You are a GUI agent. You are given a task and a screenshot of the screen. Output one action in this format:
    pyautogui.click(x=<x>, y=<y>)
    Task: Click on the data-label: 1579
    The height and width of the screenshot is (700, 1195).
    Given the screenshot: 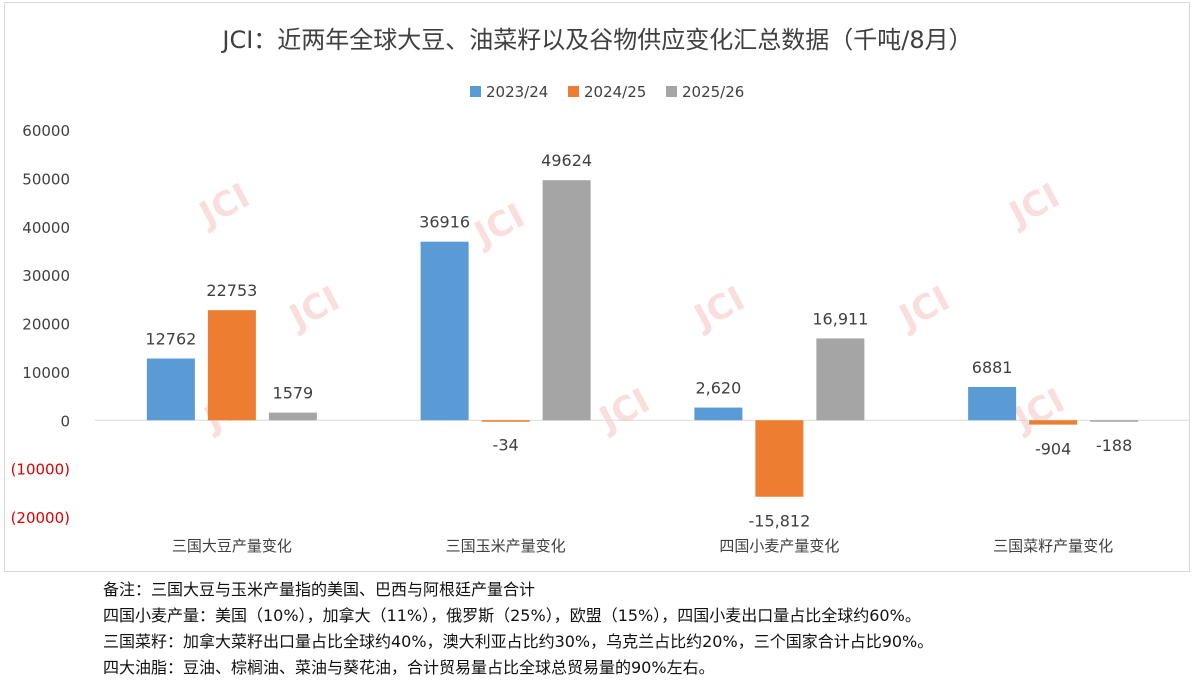 What is the action you would take?
    pyautogui.click(x=293, y=393)
    